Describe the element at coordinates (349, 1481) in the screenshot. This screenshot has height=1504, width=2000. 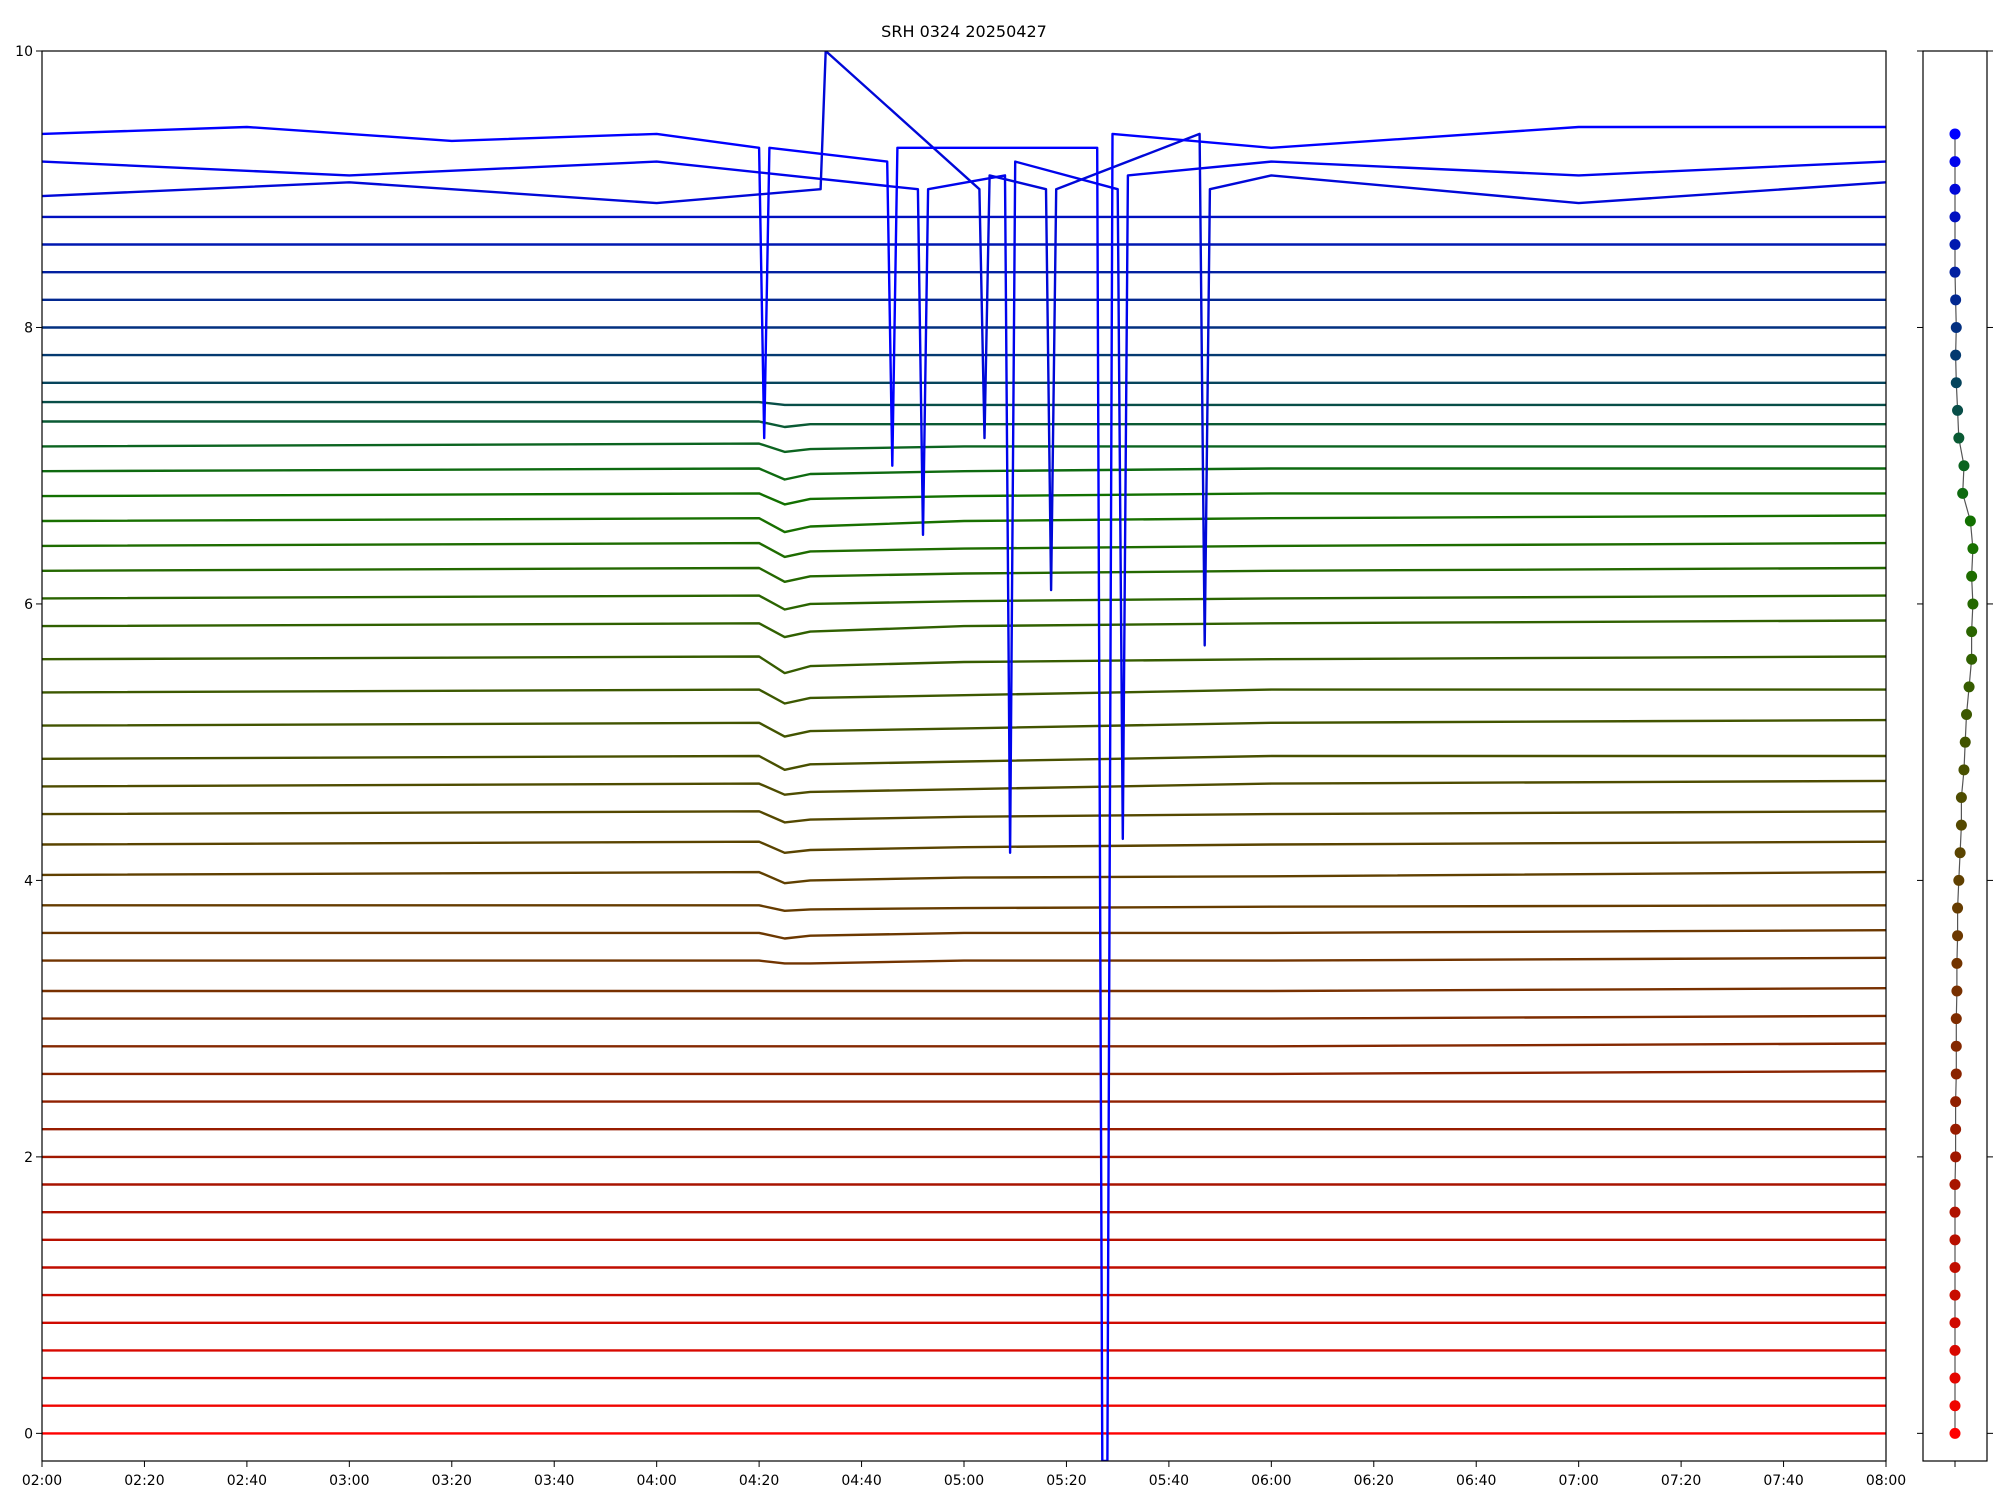
I see `x-tick-label: 03:00` at that location.